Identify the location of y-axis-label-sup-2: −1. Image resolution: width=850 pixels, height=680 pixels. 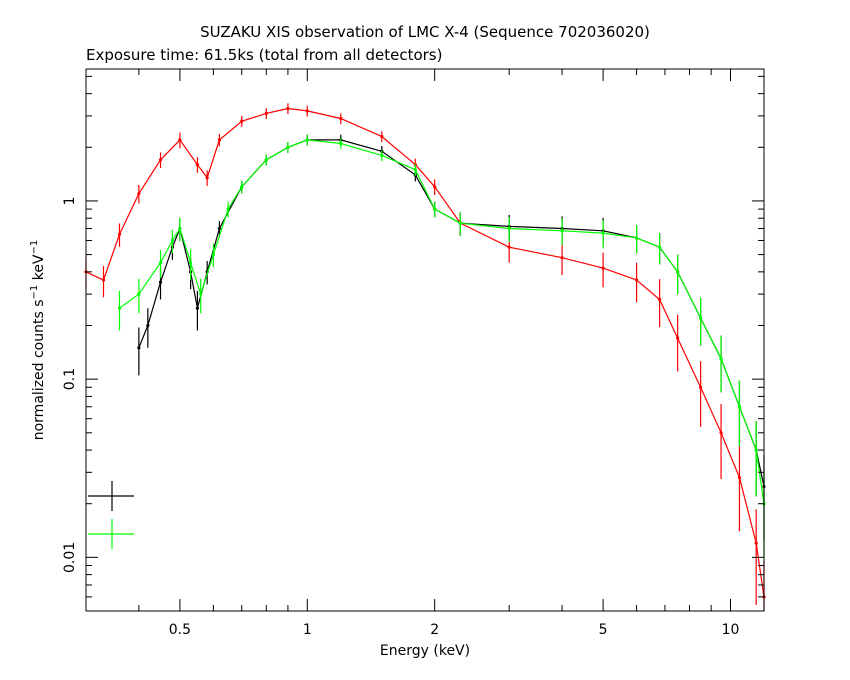
(34, 247).